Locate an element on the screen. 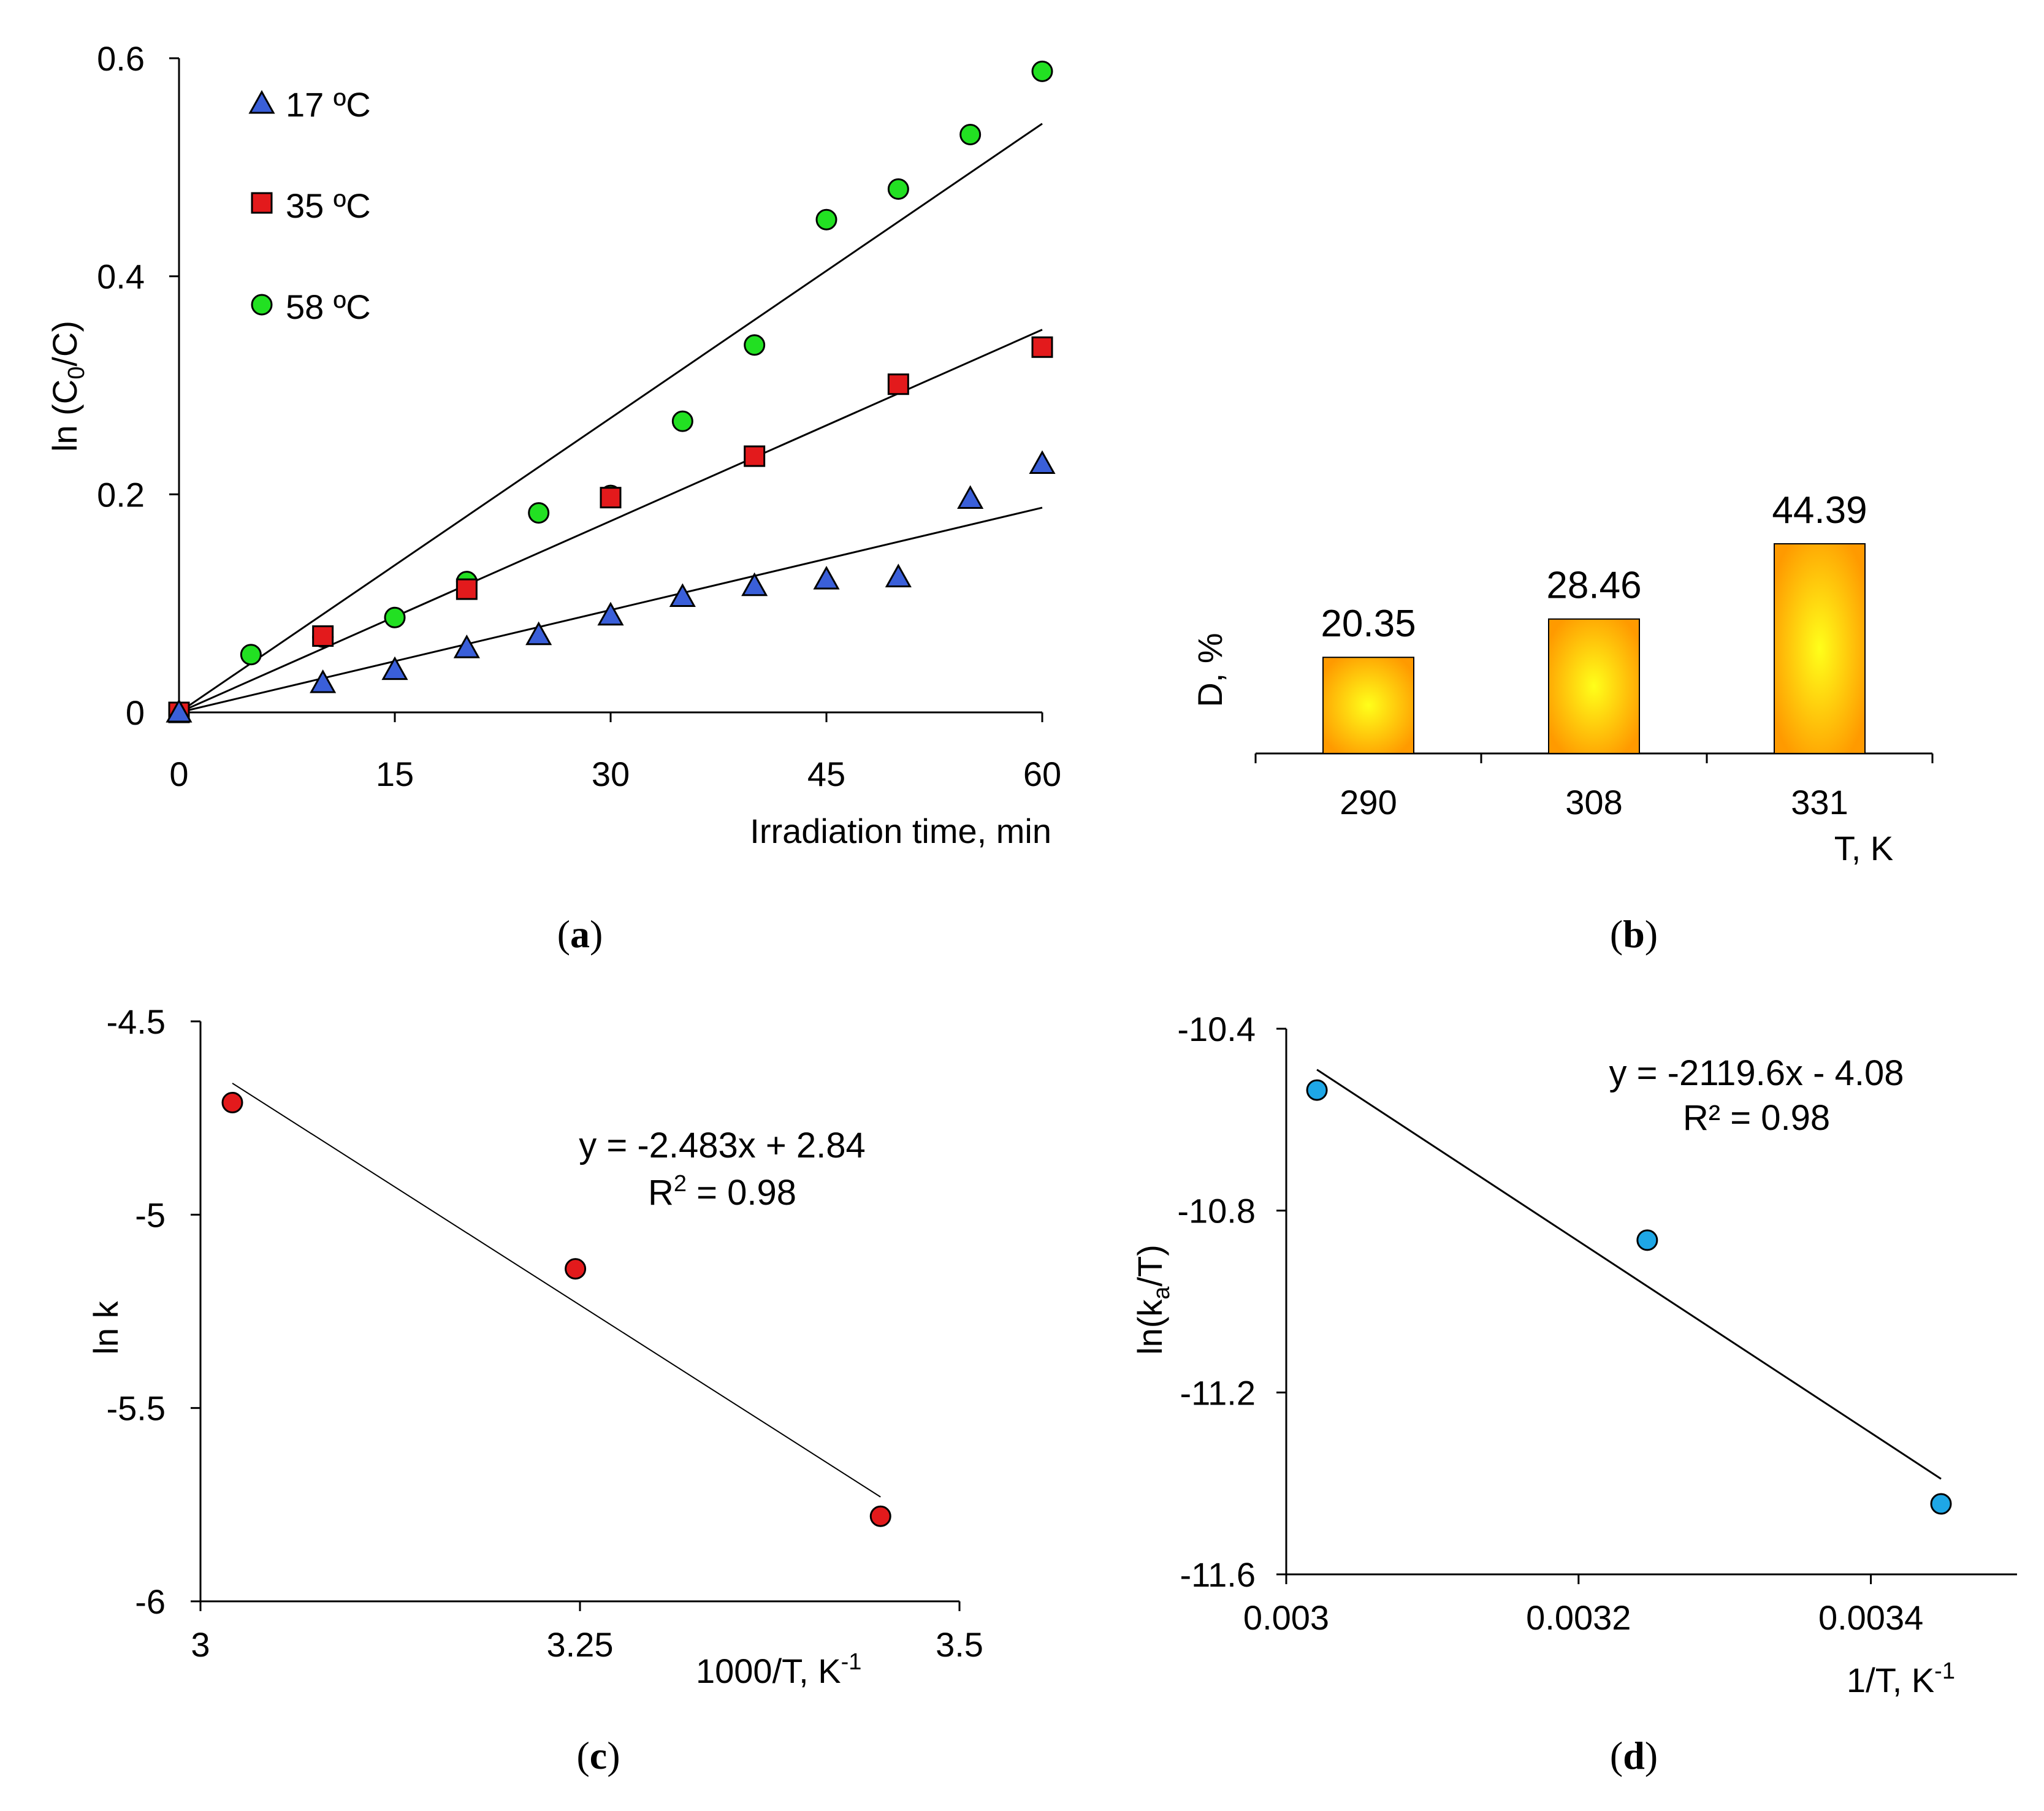 The image size is (2044, 1811). c-y-tick-label: -4.5 is located at coordinates (136, 1022).